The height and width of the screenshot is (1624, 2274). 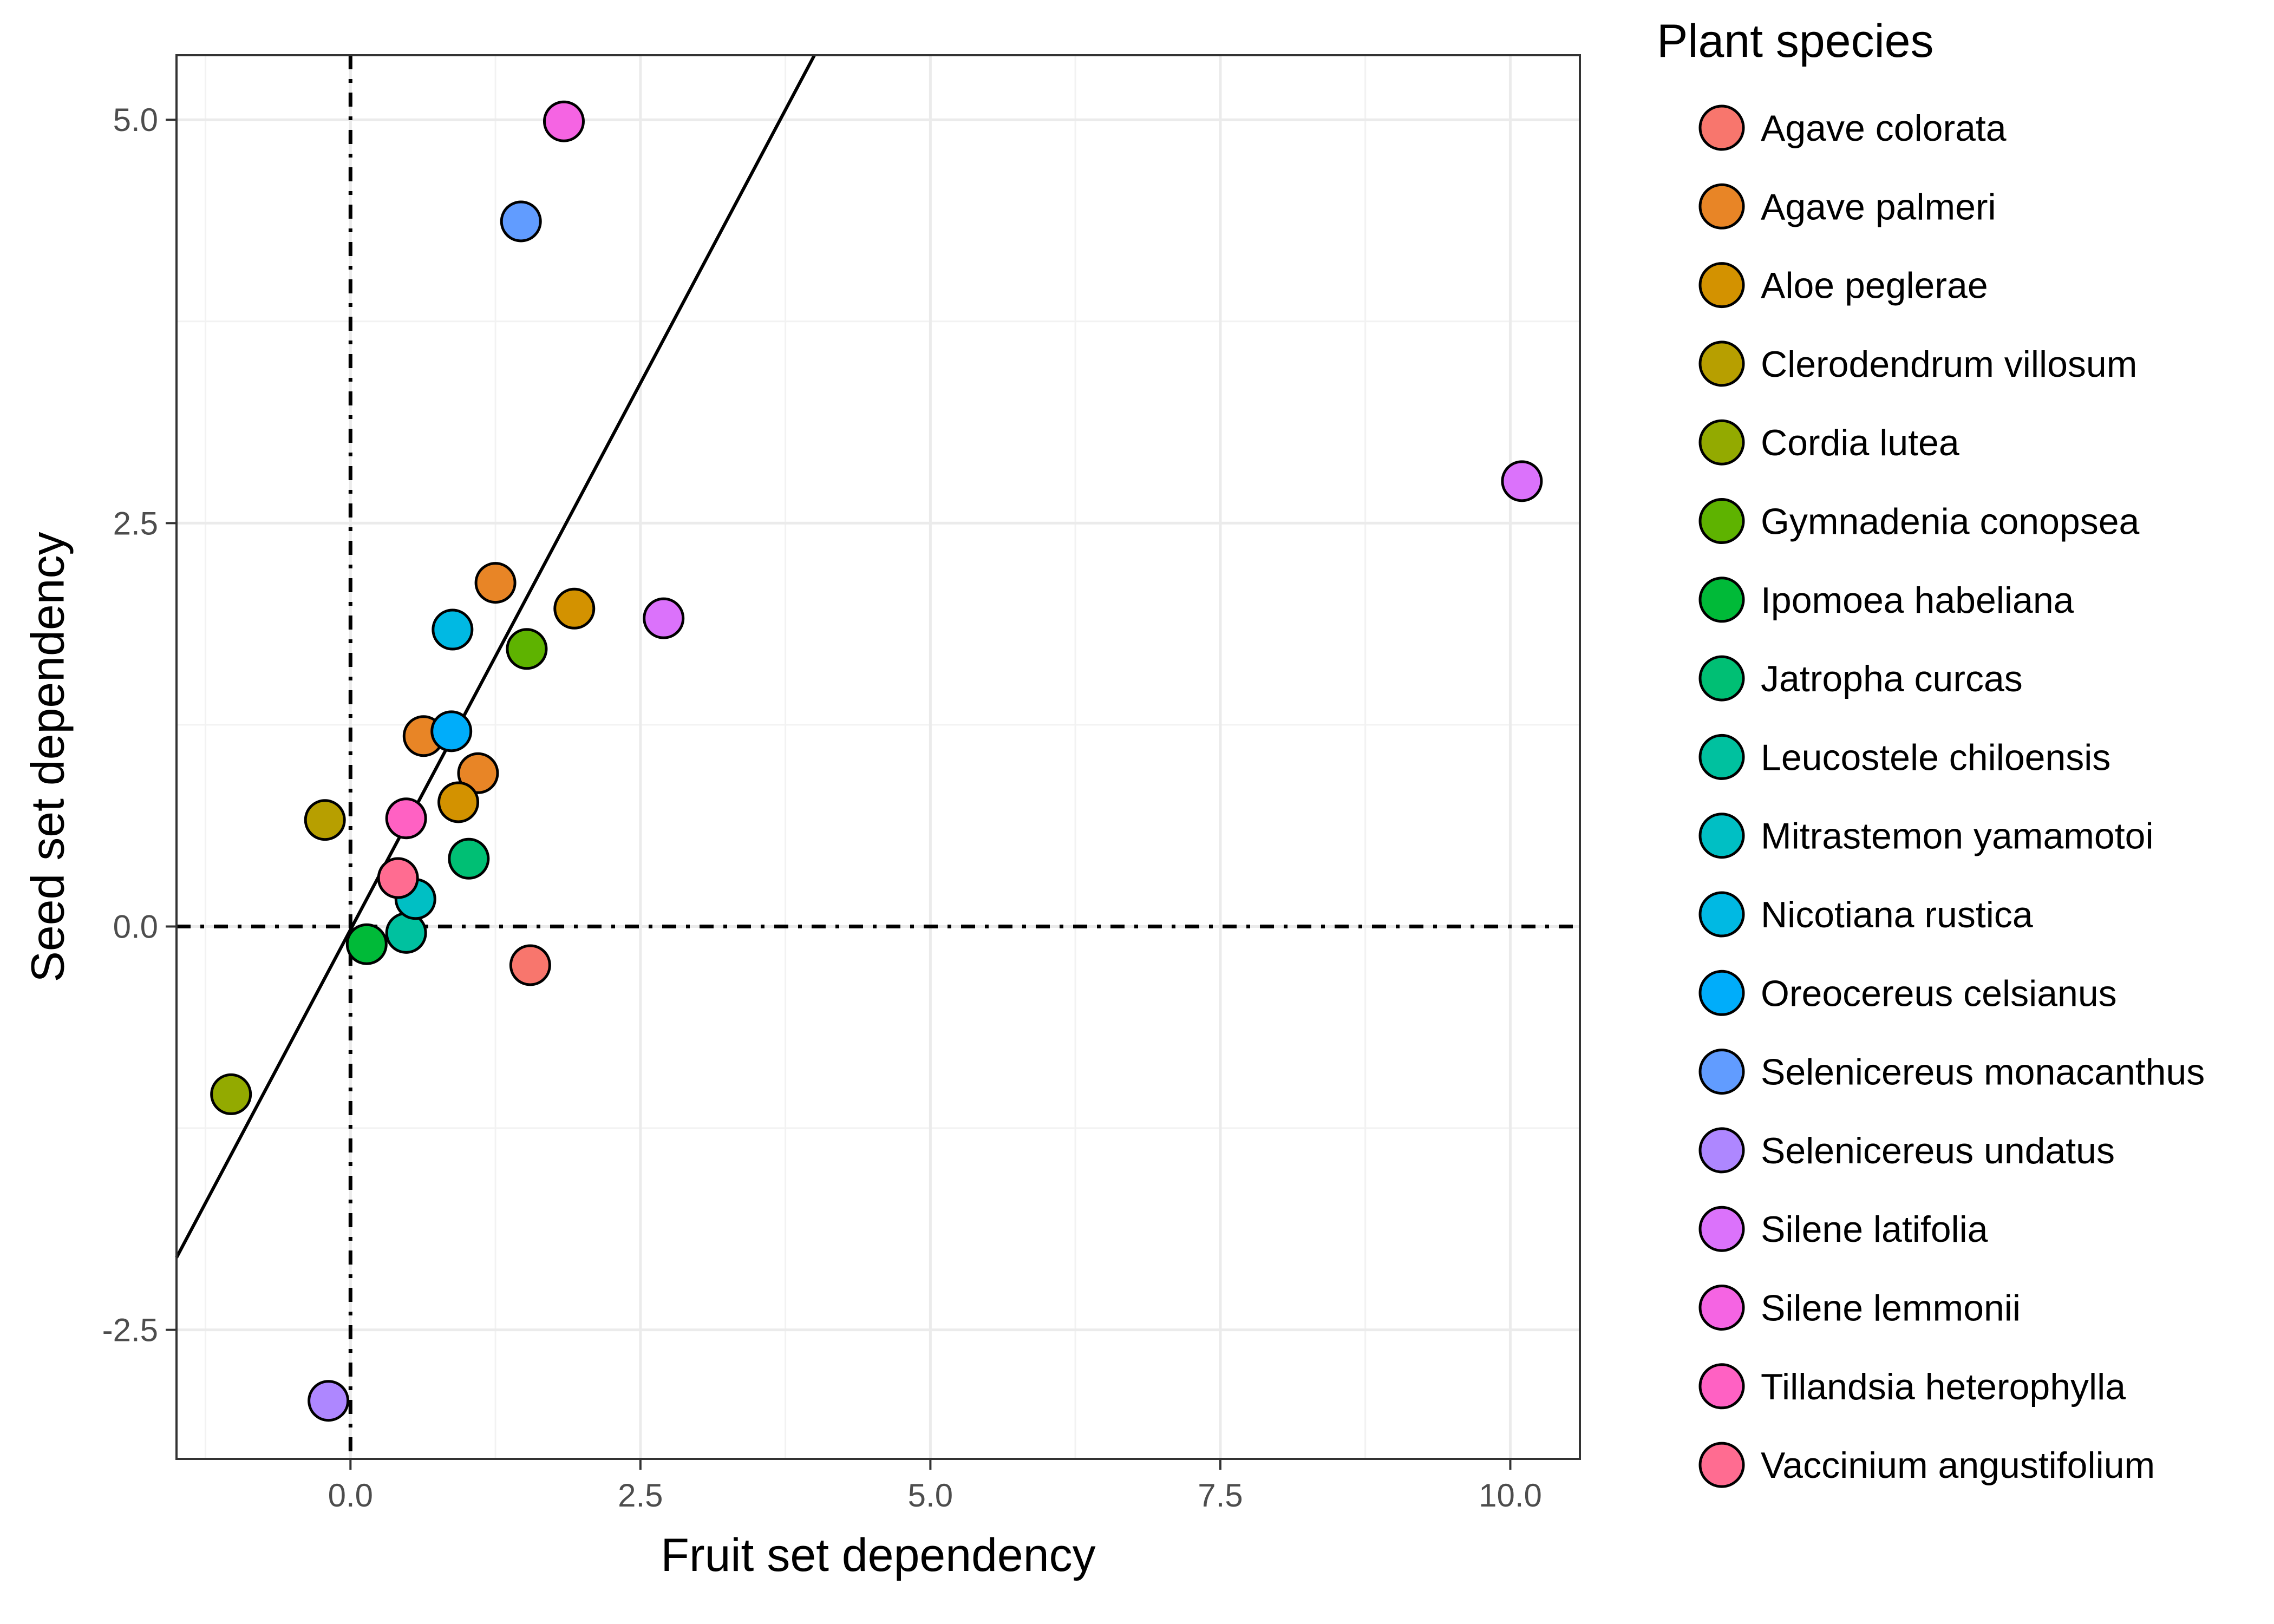 I want to click on legend-label: Clerodendrum villosum, so click(x=1949, y=365).